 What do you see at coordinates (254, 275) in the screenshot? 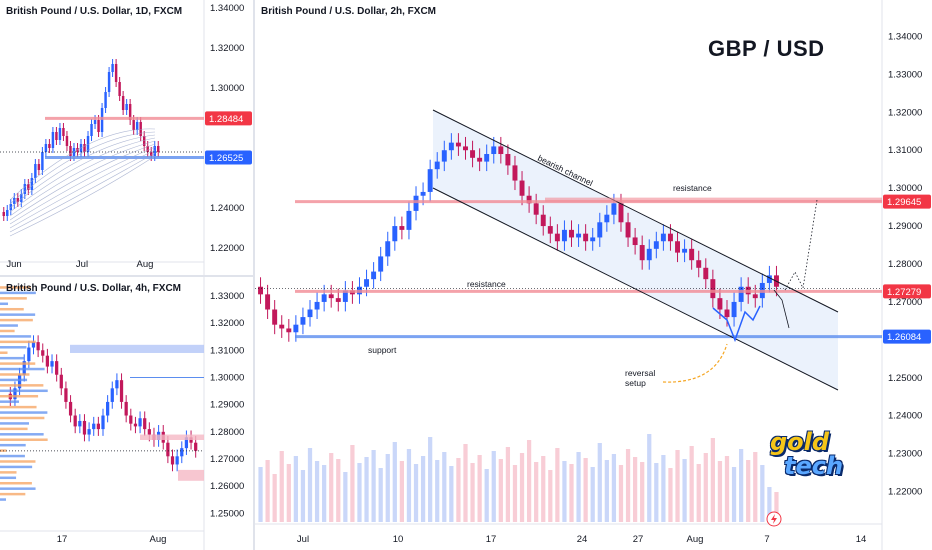
I see `panel-divider-vertical` at bounding box center [254, 275].